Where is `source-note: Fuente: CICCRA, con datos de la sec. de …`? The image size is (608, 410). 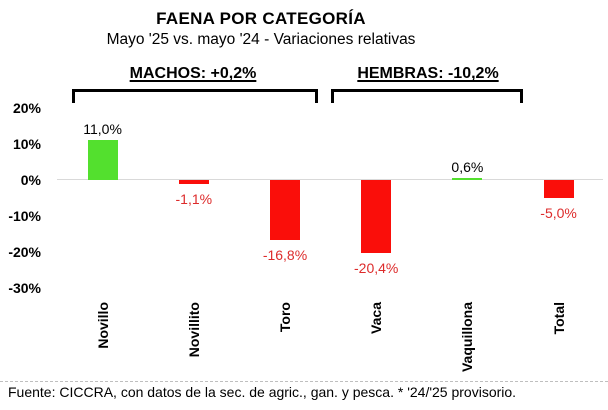 source-note: Fuente: CICCRA, con datos de la sec. de … is located at coordinates (262, 392).